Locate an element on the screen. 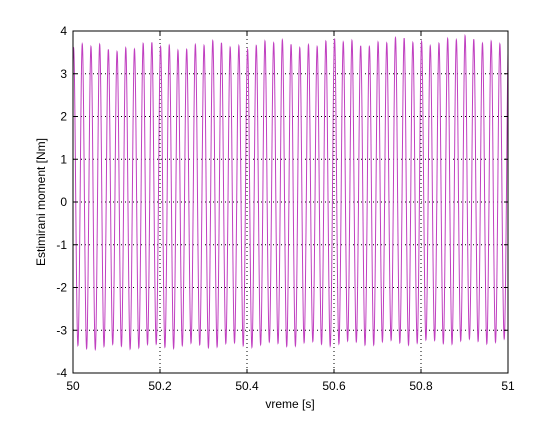 Image resolution: width=560 pixels, height=425 pixels. y-tick-label: -3 is located at coordinates (61, 330).